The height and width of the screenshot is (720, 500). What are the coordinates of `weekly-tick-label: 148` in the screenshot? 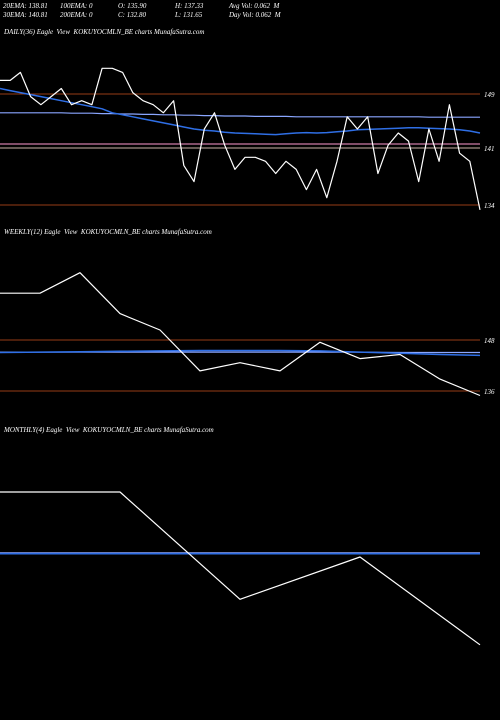 It's located at (489, 341).